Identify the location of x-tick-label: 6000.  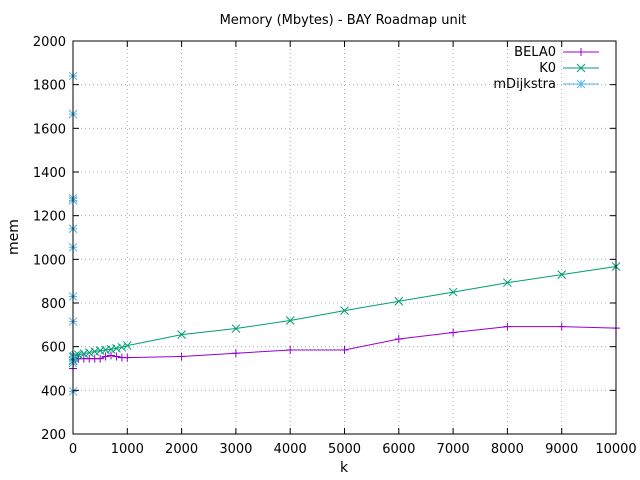
(398, 449).